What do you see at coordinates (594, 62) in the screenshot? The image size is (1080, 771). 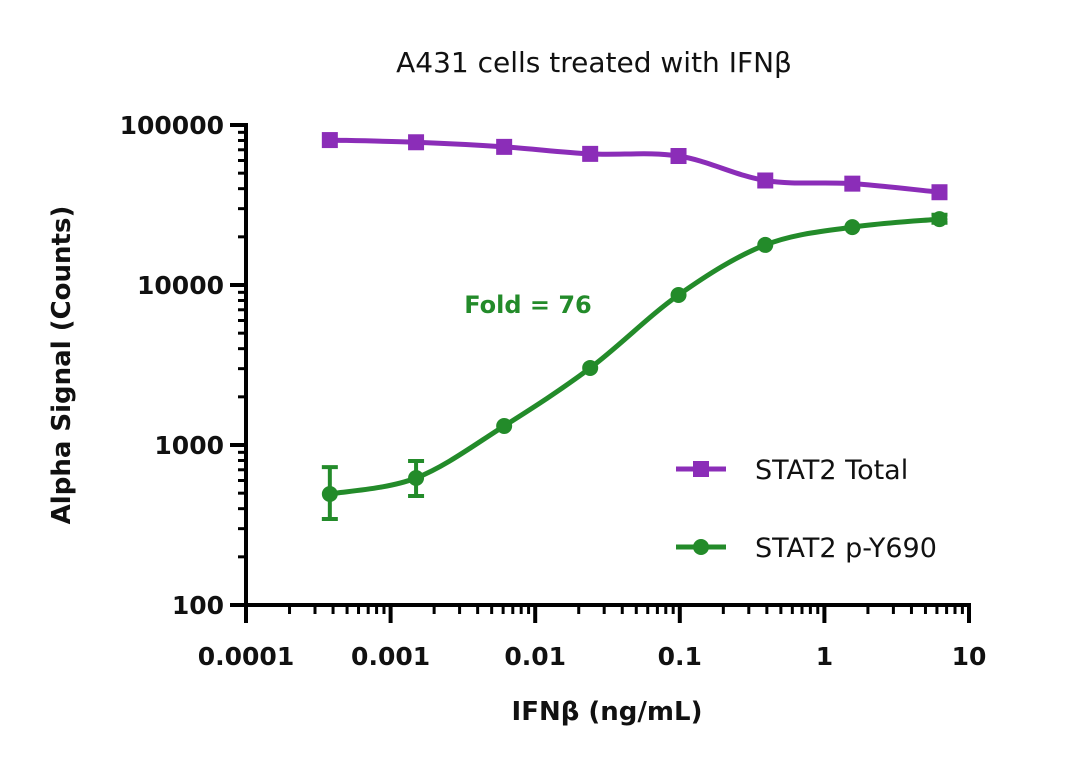 I see `chart-title: A431 cells treated with IFNβ` at bounding box center [594, 62].